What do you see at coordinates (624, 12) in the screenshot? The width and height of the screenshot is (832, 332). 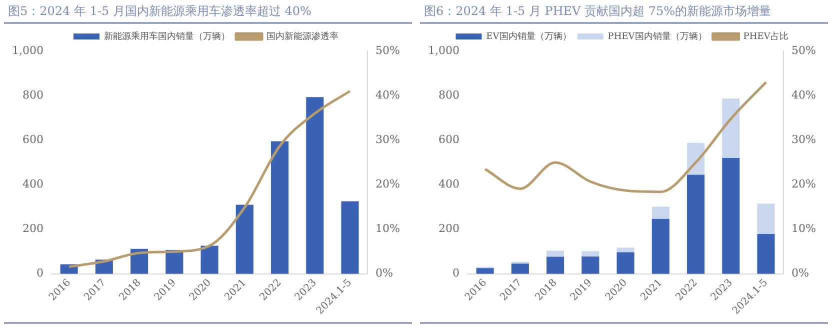 I see `chart-title: 图6：2024 年 1-5 月 PHEV 贡献国内超 75%的新能源市场增量` at bounding box center [624, 12].